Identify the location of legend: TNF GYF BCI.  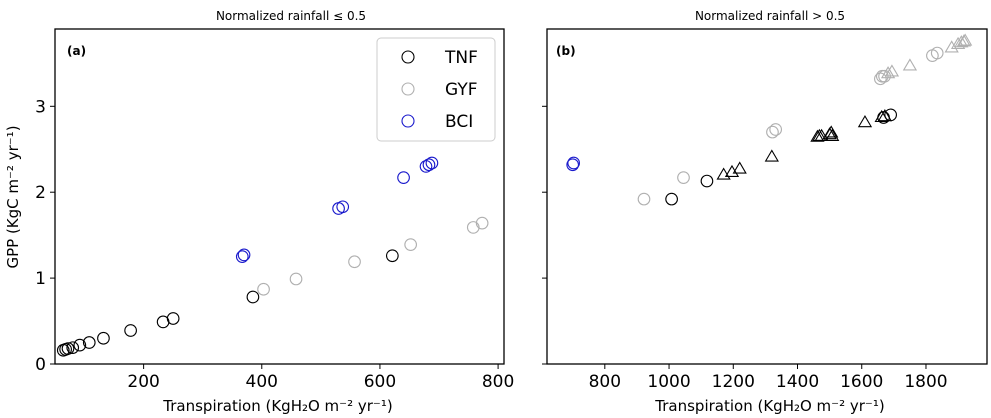
(436, 89).